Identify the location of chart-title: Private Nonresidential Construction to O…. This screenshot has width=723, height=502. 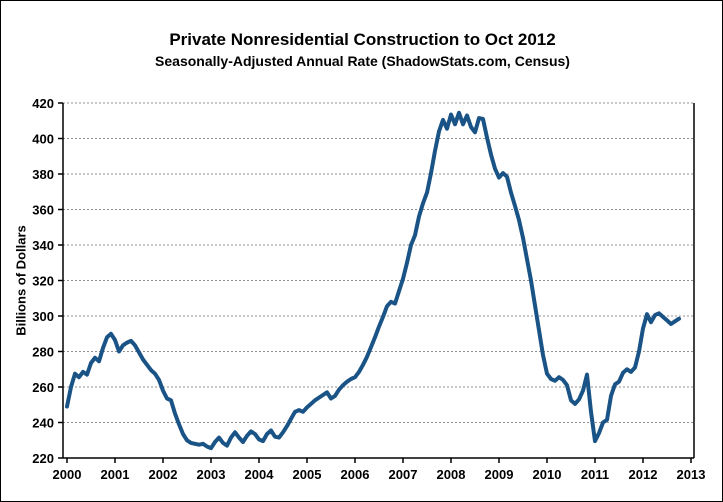
(362, 39).